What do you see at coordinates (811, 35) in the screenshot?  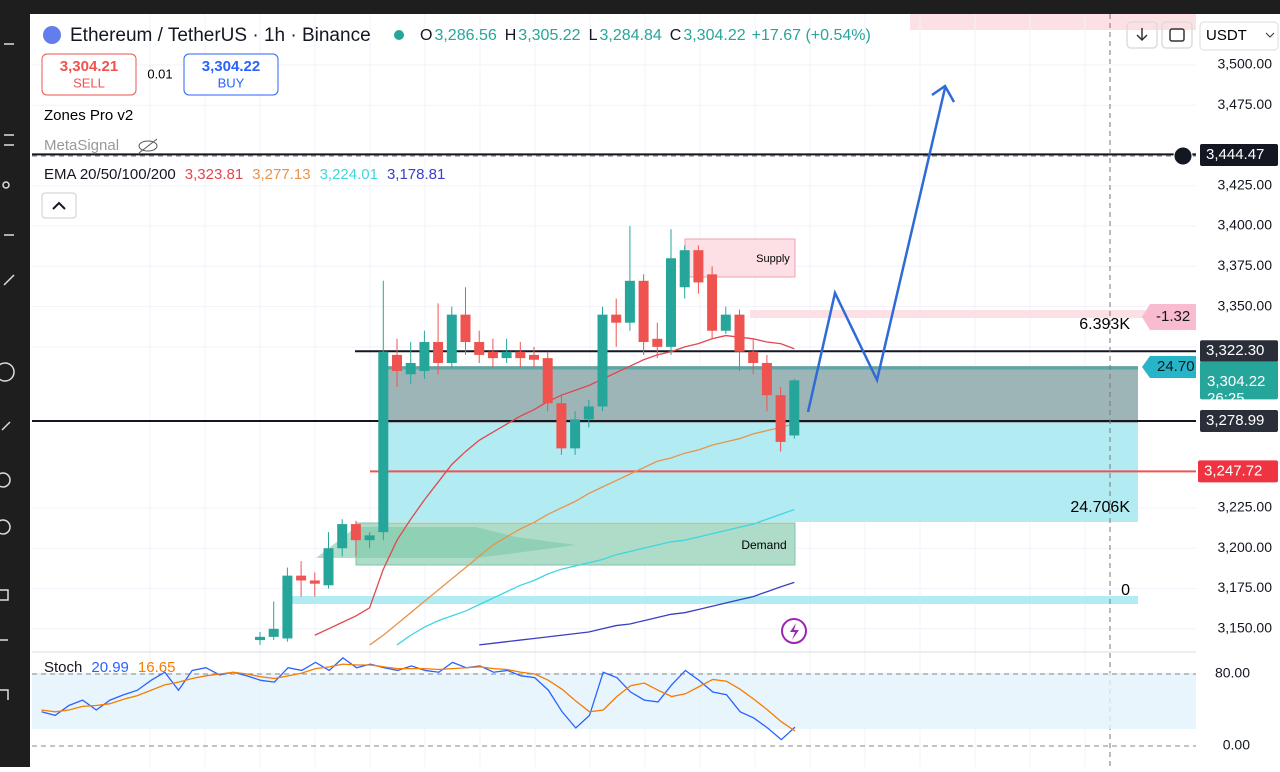 I see `change: +17.67 (+0.54%)` at bounding box center [811, 35].